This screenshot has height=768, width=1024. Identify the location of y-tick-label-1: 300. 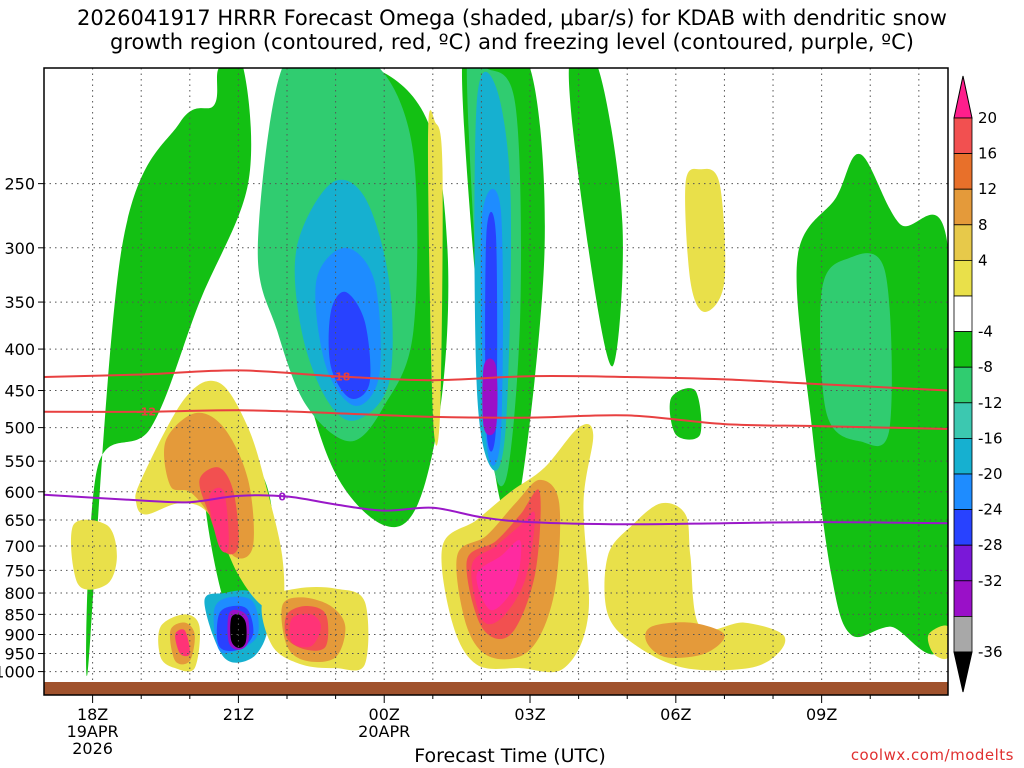
(19, 248).